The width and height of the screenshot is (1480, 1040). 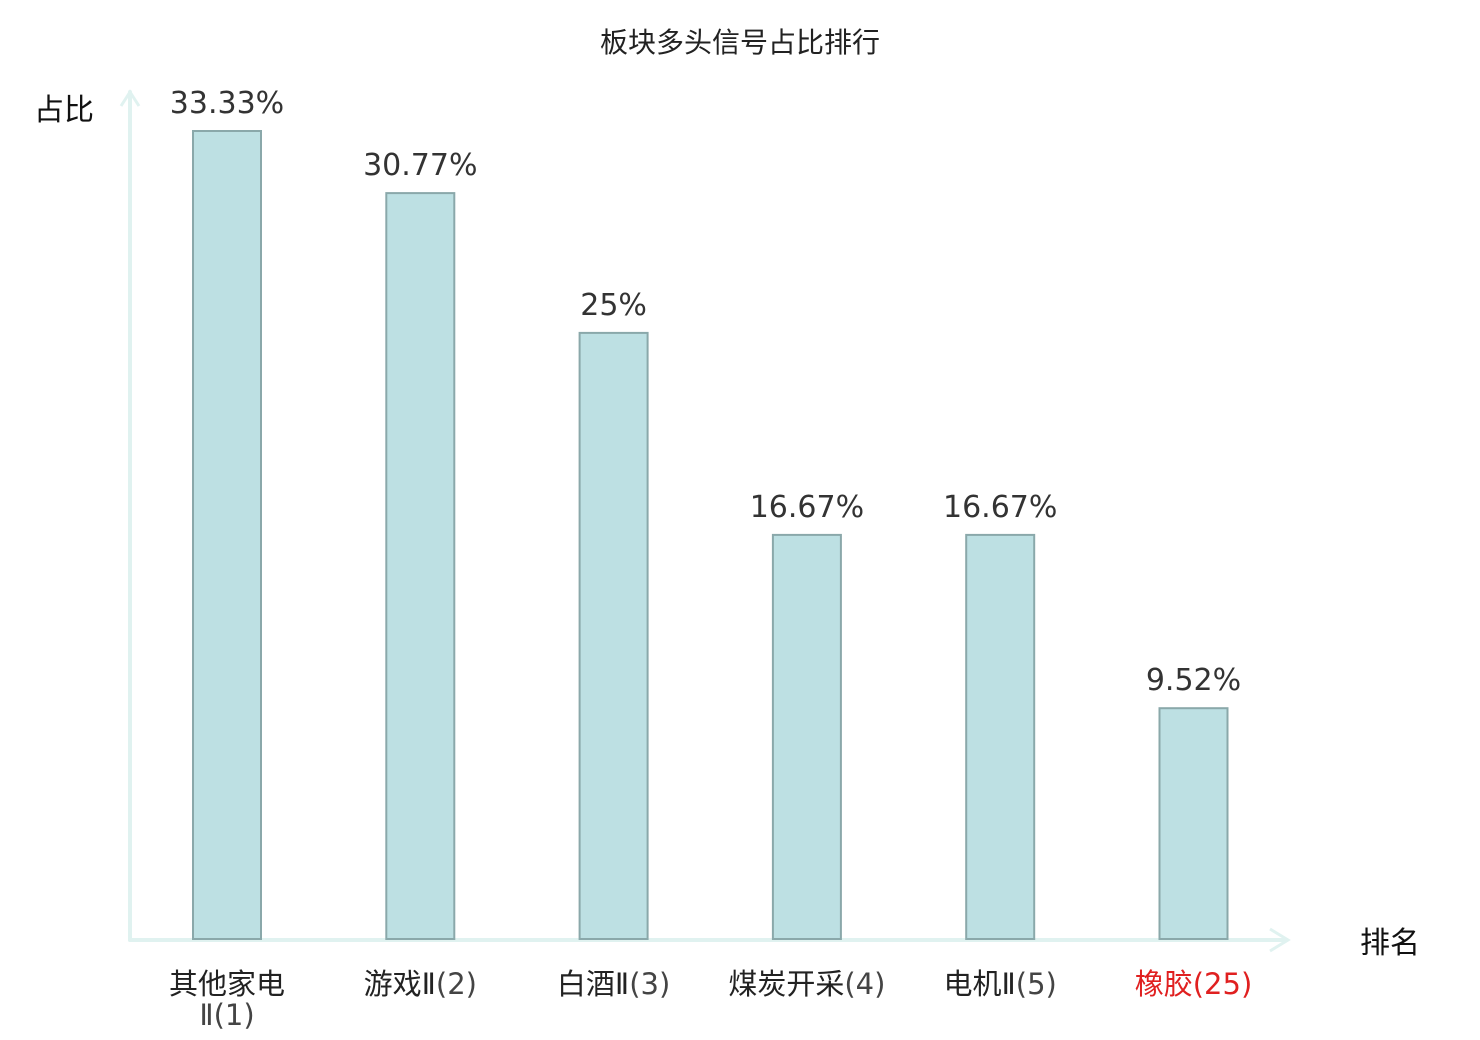 I want to click on y-axis-arrow, so click(x=130, y=98).